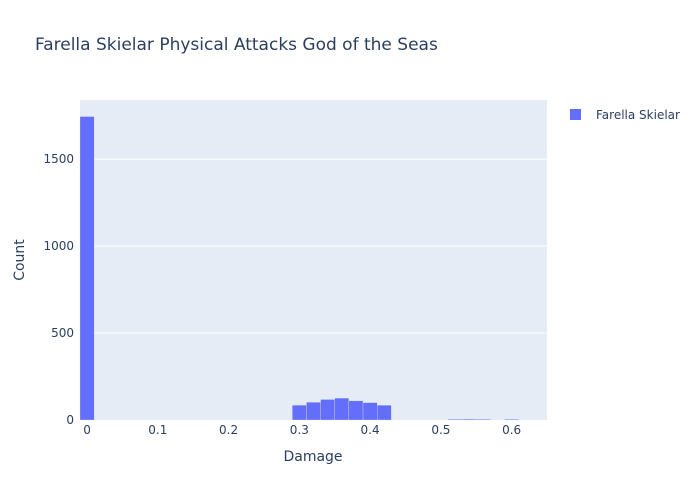 The image size is (700, 500). I want to click on x-axis-ticks: 0 0.1 0.2 0.3 0.4 0.5 0.6, so click(302, 430).